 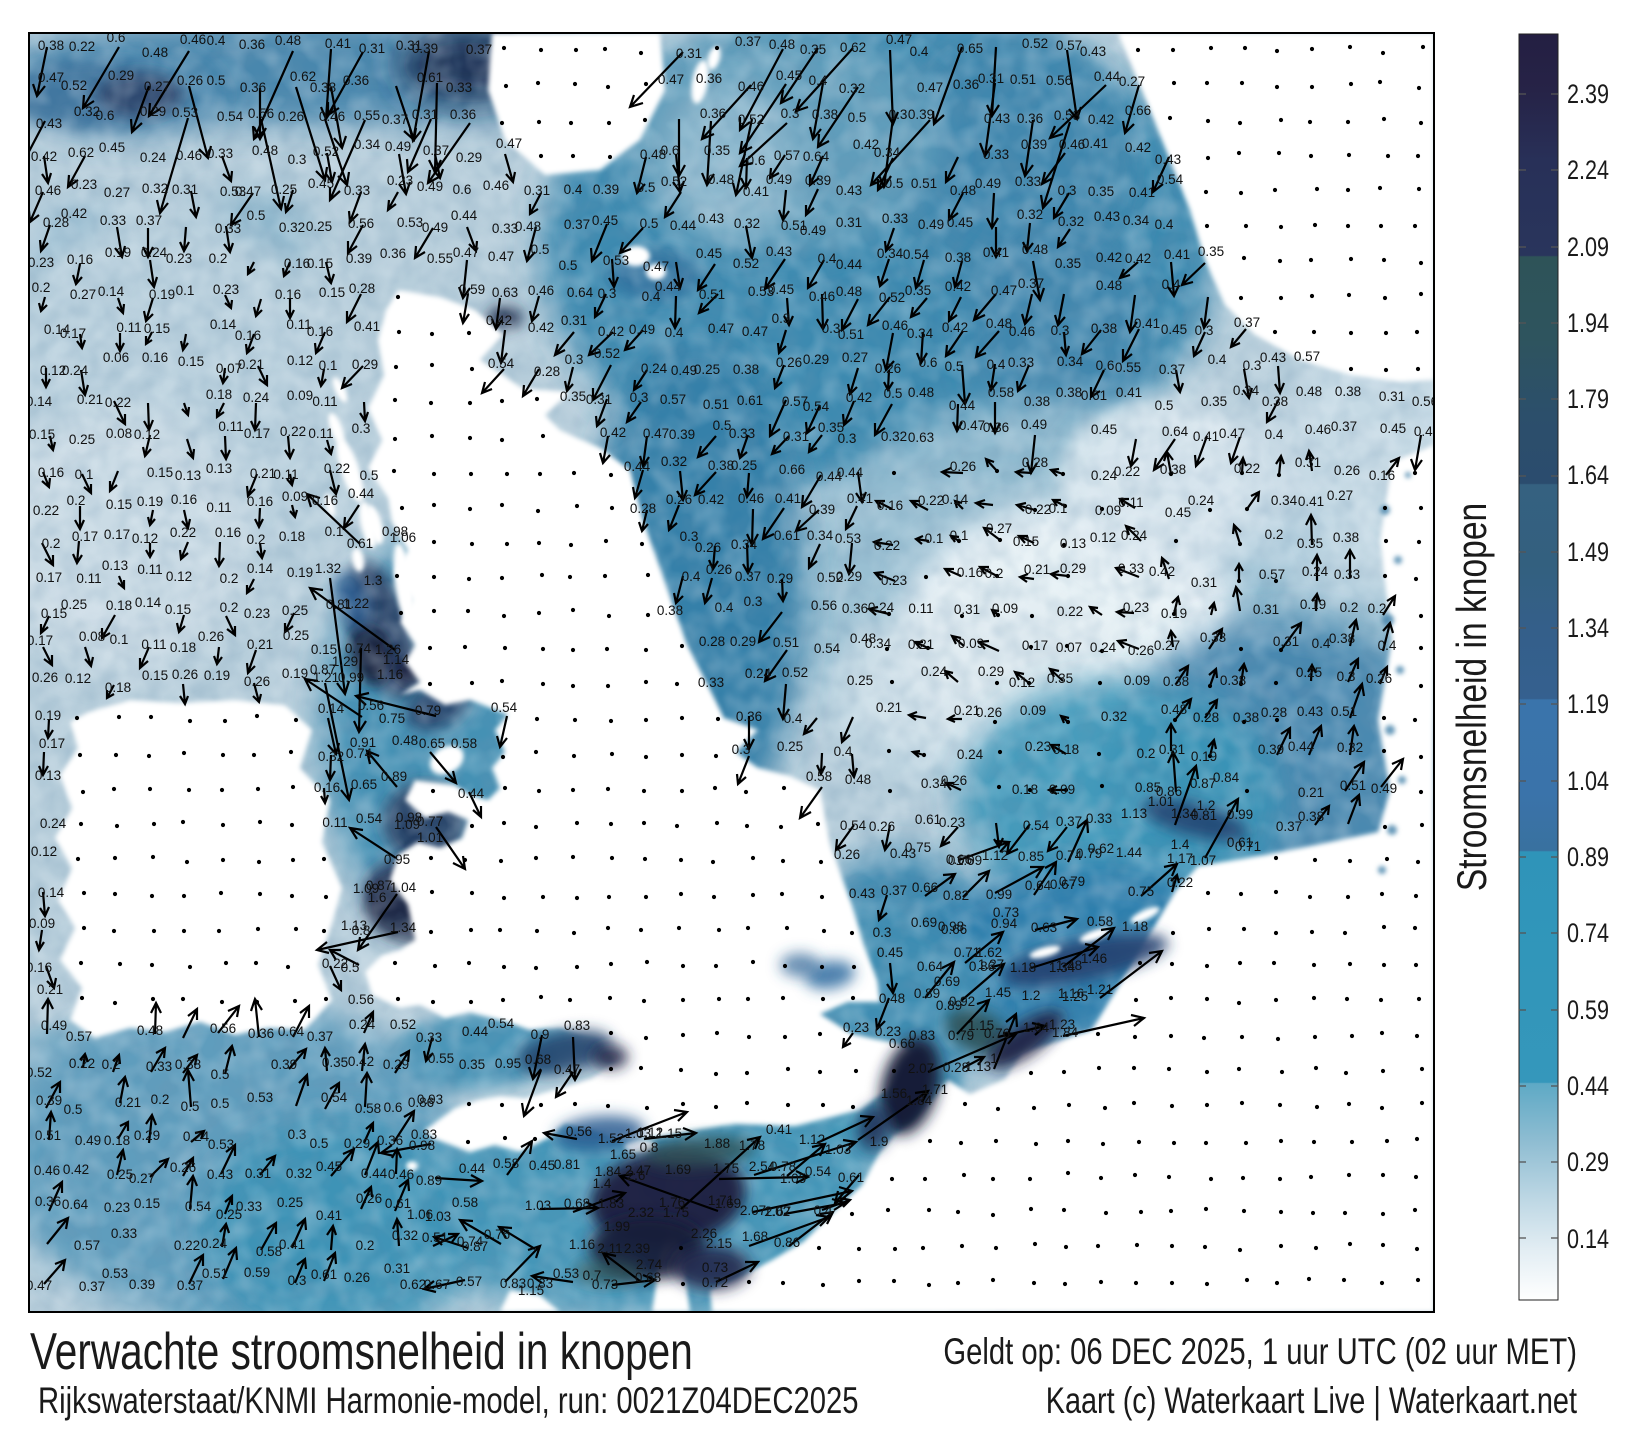 What do you see at coordinates (982, 966) in the screenshot?
I see `svg-text: 0.86` at bounding box center [982, 966].